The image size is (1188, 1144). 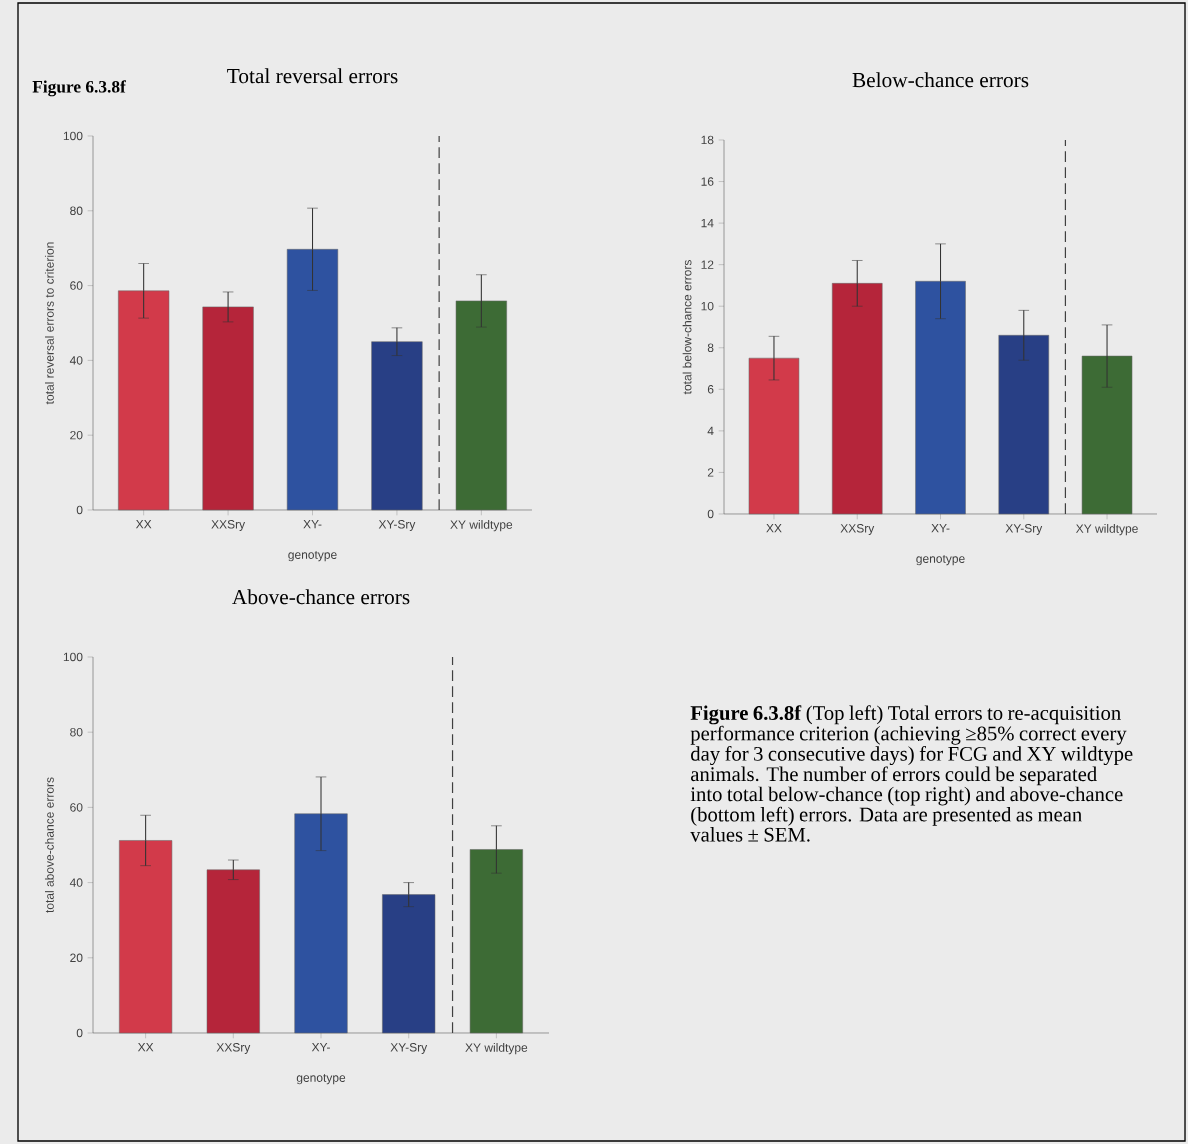 I want to click on y-tick-label: 6, so click(x=710, y=389).